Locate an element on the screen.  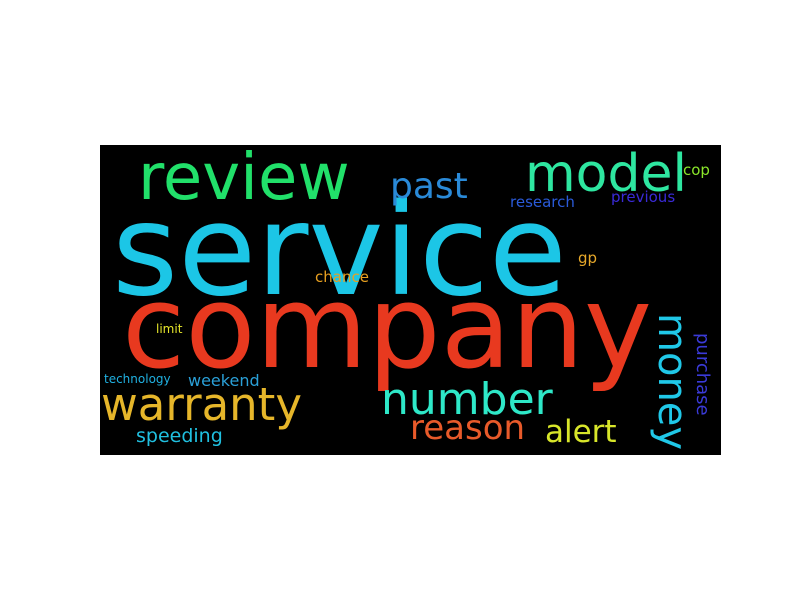
word-chance: chance is located at coordinates (342, 277).